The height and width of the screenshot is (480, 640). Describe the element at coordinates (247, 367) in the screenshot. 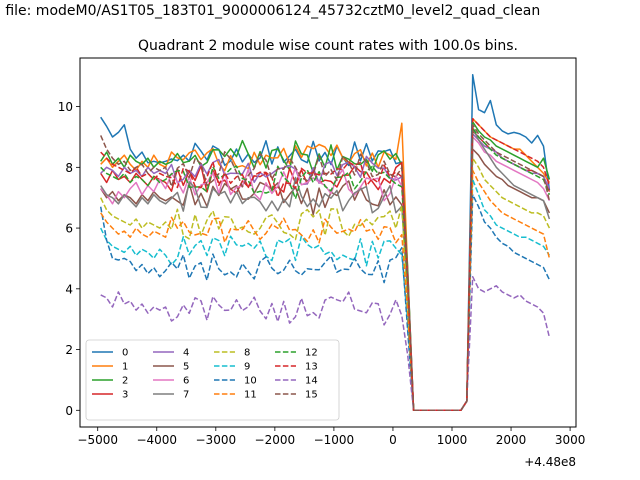

I see `legend-label-9: 9` at that location.